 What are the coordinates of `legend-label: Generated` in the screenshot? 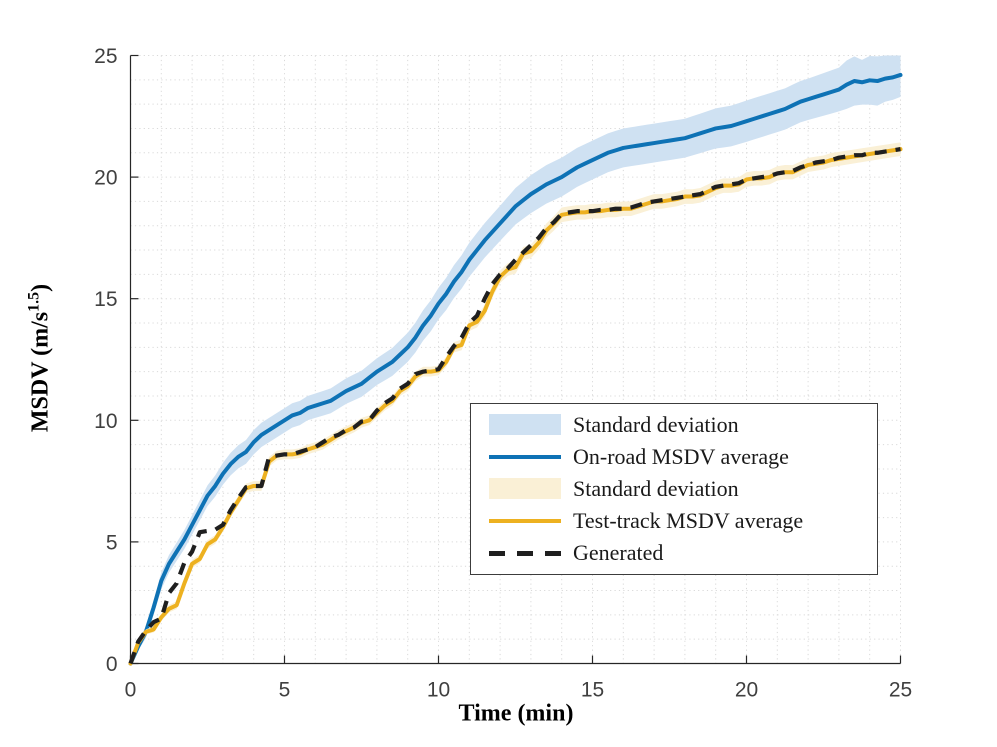 It's located at (618, 553).